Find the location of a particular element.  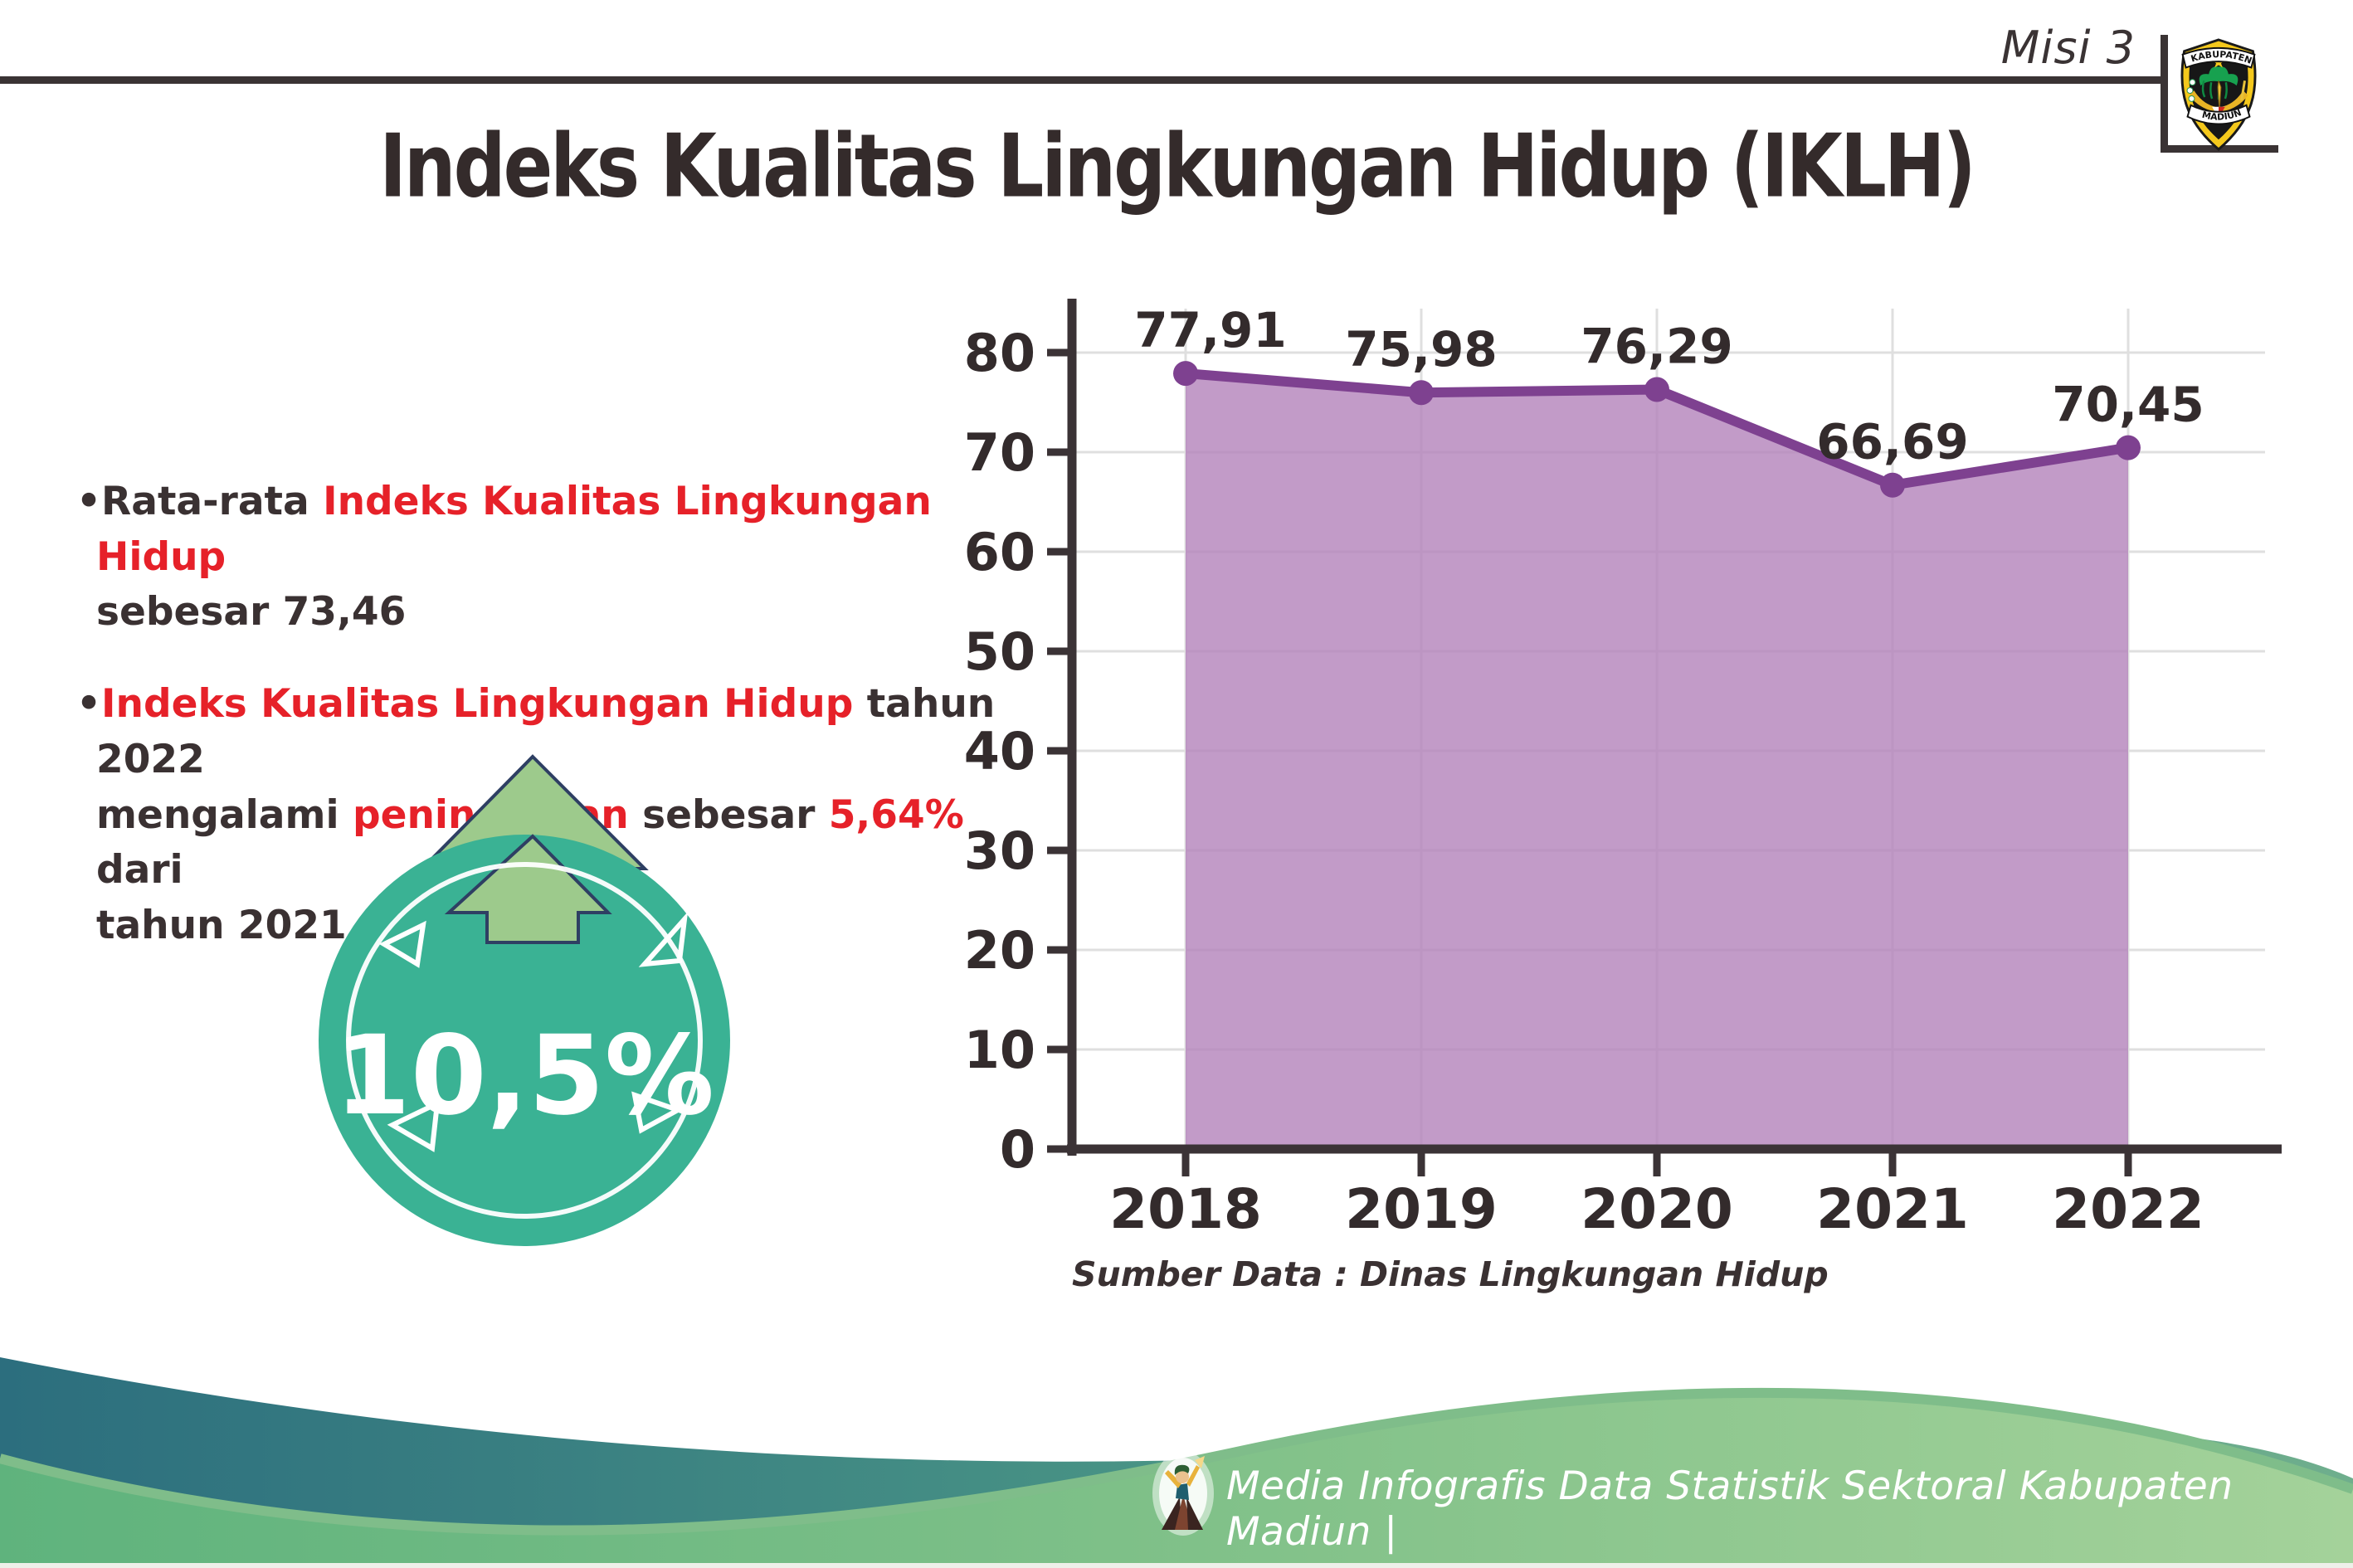

y-tick-label: 70 is located at coordinates (999, 452).